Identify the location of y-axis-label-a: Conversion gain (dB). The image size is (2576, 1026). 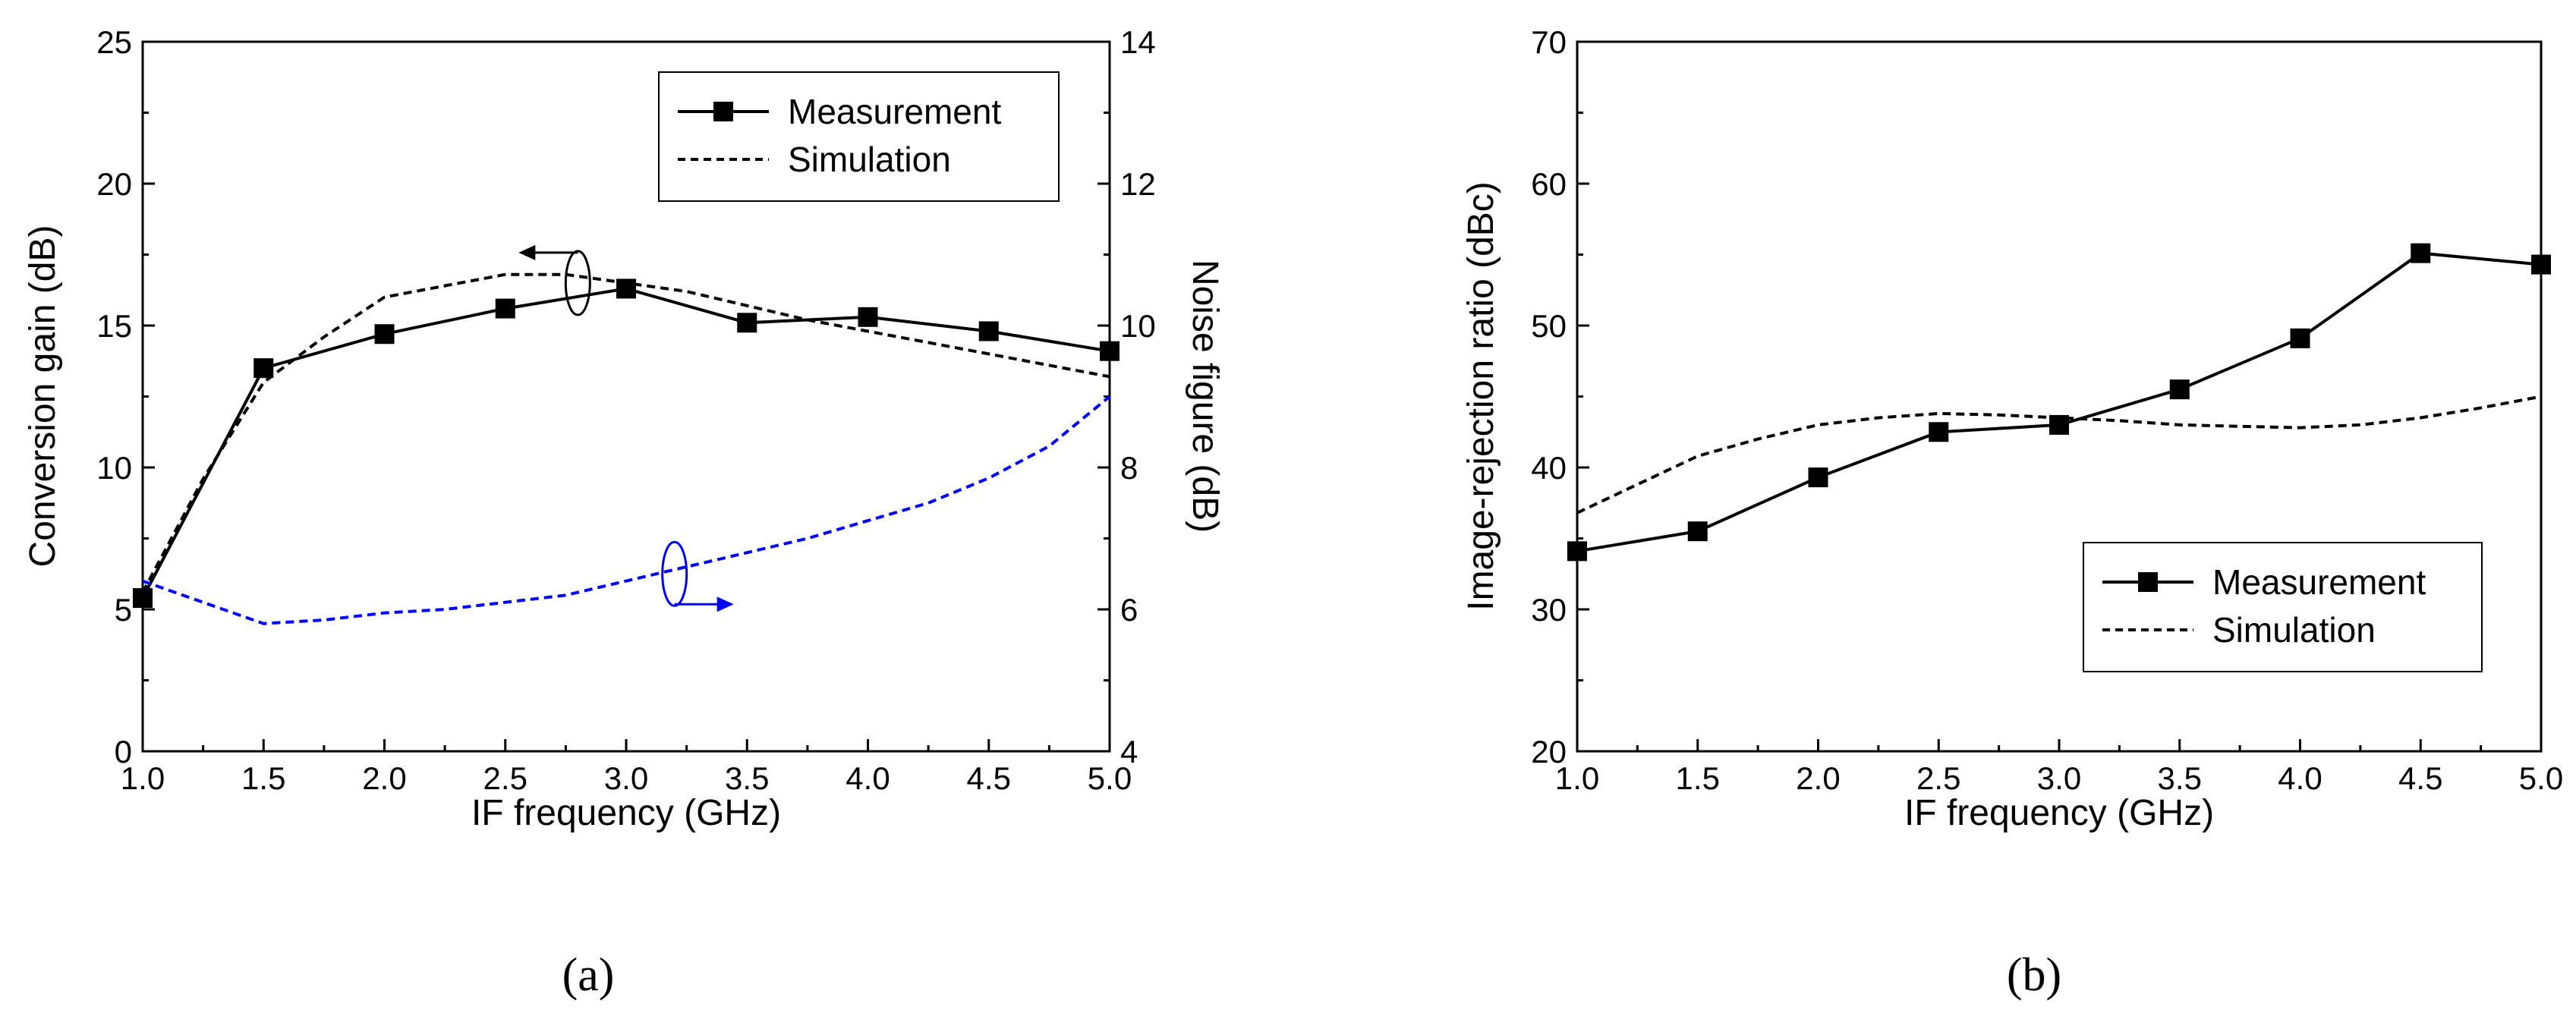
(43, 397).